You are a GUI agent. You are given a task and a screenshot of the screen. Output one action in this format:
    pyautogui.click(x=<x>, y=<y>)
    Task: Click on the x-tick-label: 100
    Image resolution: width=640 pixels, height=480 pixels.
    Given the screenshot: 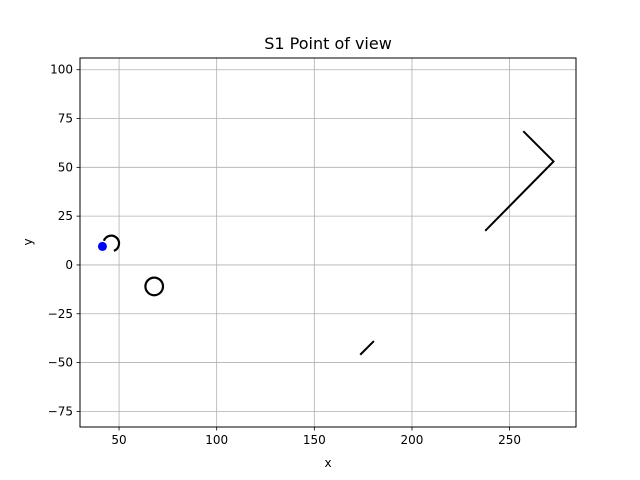 What is the action you would take?
    pyautogui.click(x=216, y=440)
    